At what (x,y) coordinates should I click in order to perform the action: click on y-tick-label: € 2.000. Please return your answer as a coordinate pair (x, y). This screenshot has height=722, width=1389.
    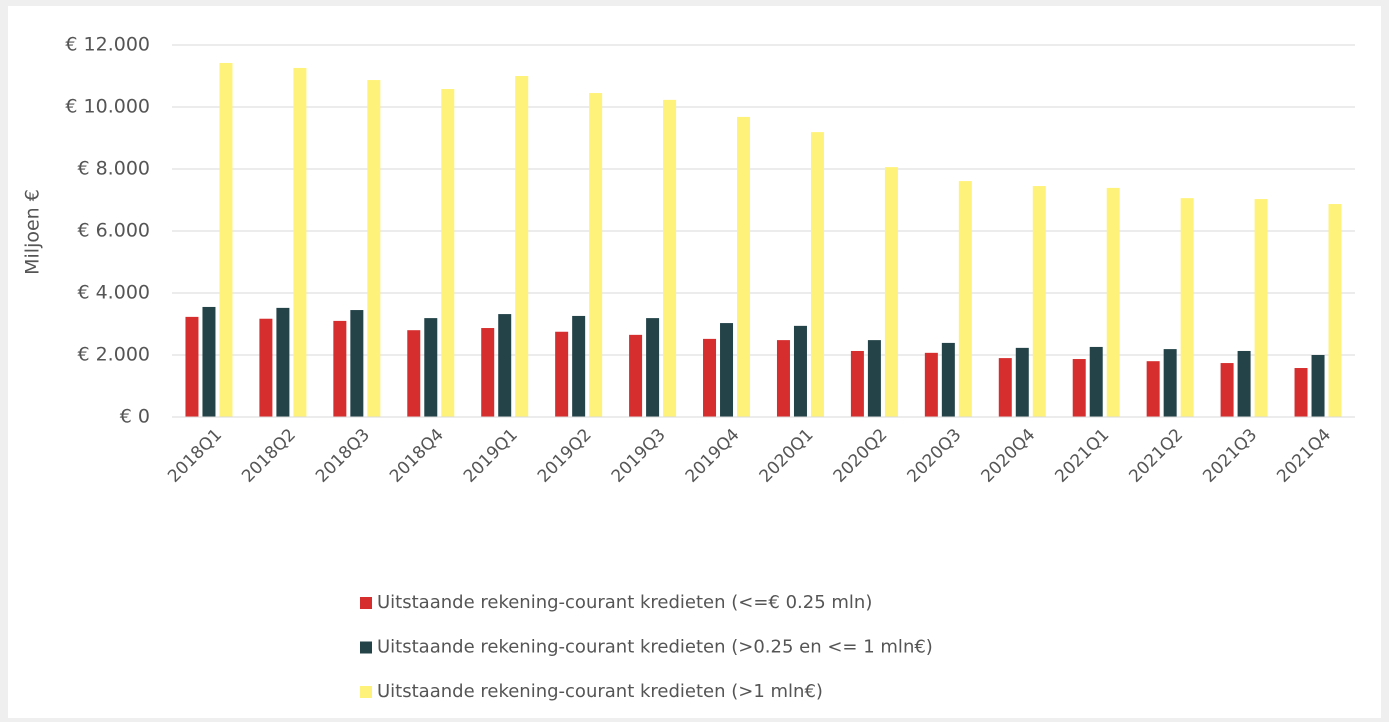
    Looking at the image, I should click on (113, 355).